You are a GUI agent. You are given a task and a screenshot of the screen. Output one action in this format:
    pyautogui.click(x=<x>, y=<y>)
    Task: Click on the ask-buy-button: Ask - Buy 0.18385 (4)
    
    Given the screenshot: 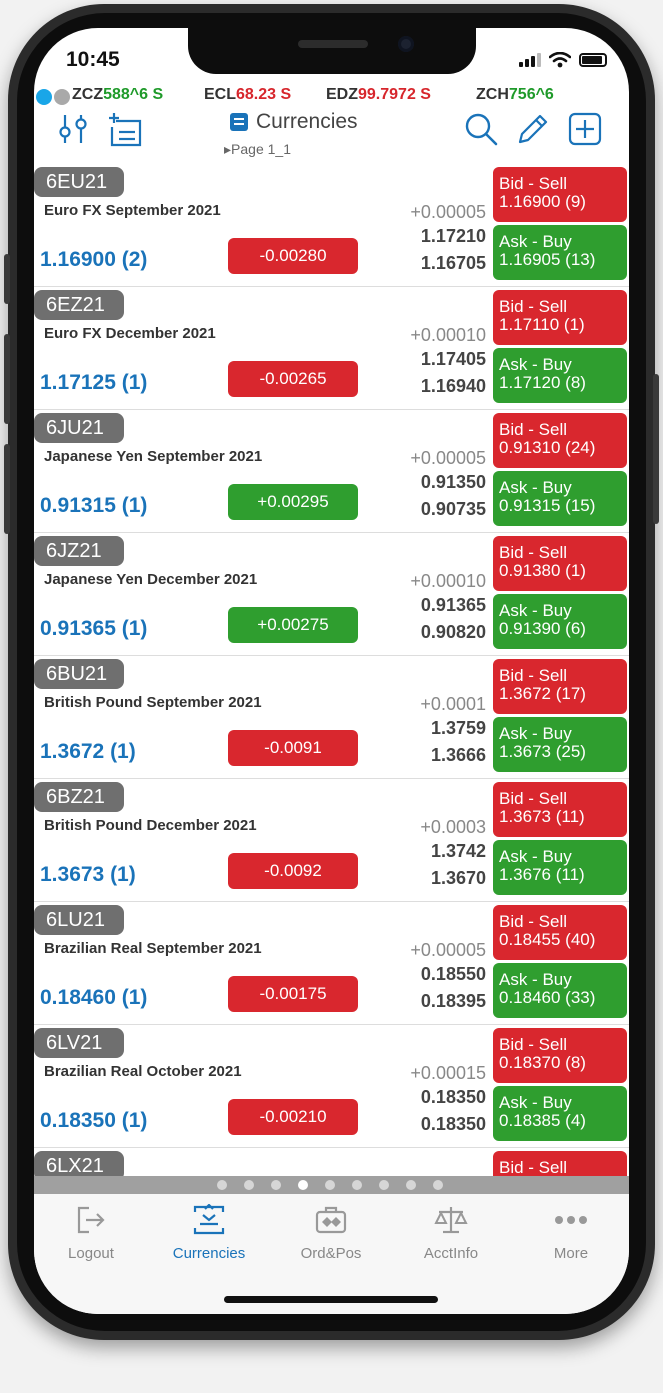 What is the action you would take?
    pyautogui.click(x=560, y=1113)
    